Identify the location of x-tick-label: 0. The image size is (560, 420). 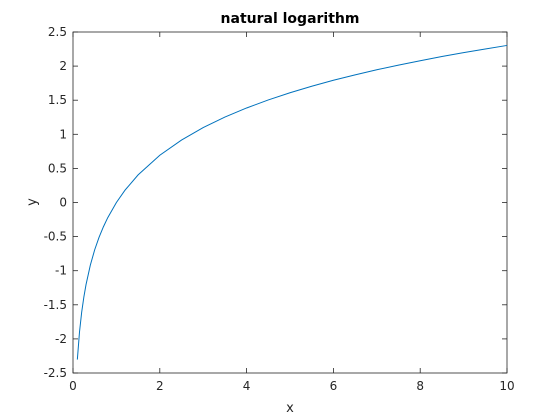
(73, 386).